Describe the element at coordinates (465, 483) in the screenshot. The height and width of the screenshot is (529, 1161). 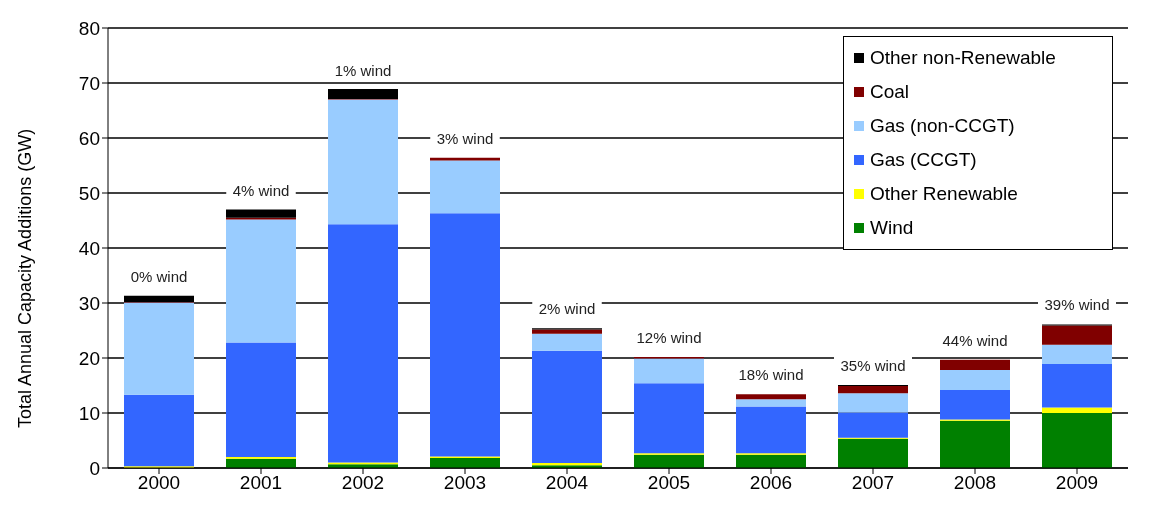
I see `x-tick-label: 2003` at that location.